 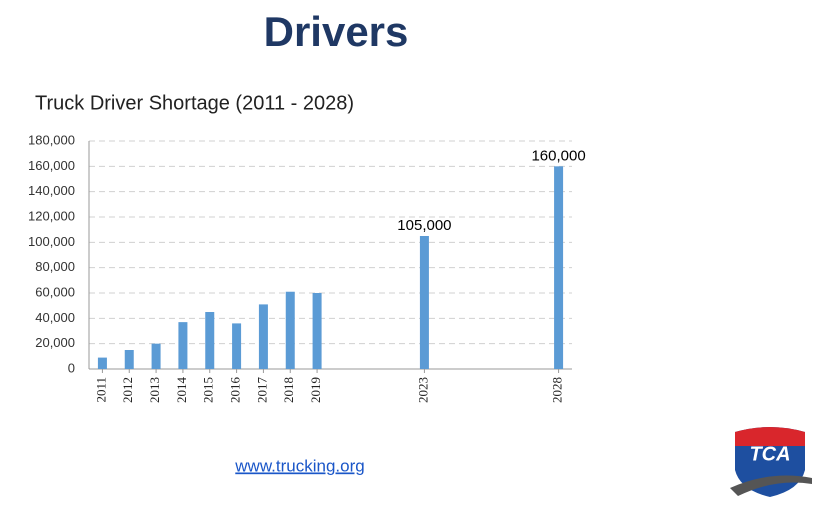 I want to click on x-tick-label: 2011, so click(x=100, y=390).